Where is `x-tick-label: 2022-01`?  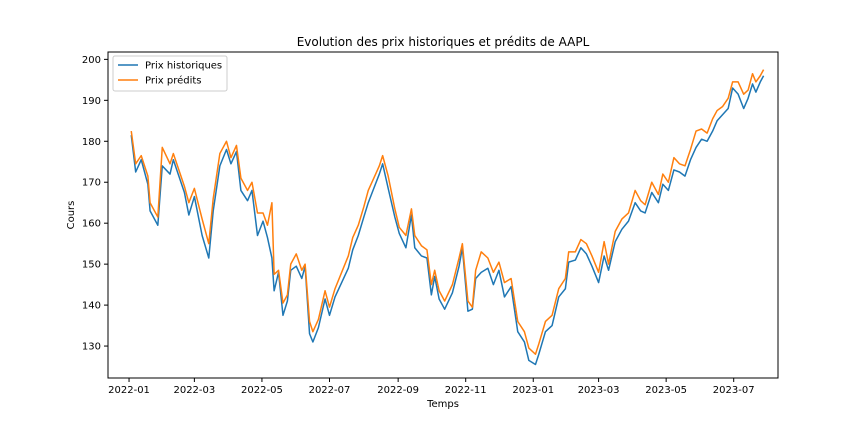
x-tick-label: 2022-01 is located at coordinates (129, 390).